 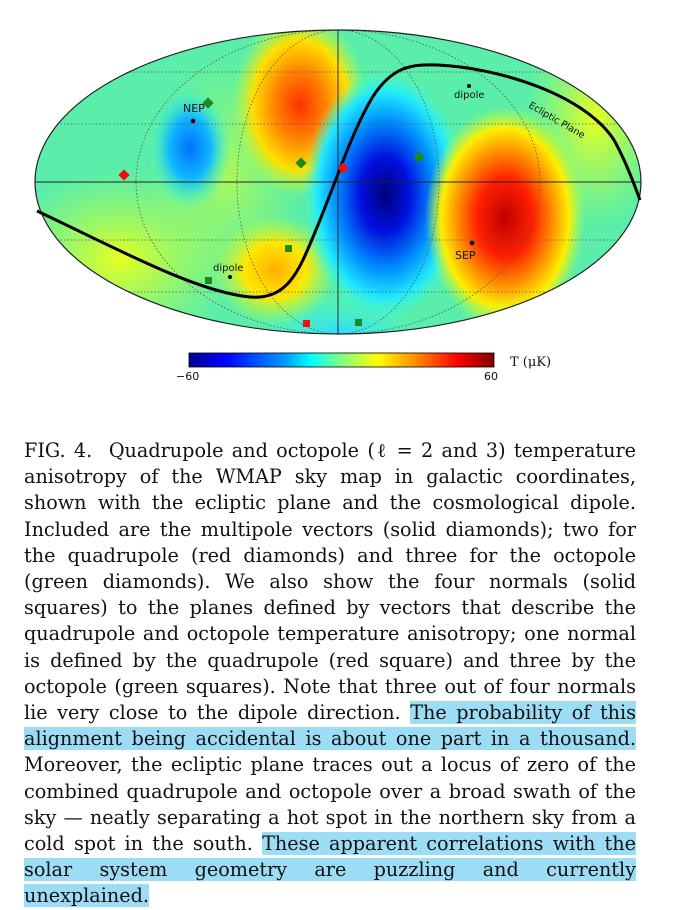 I want to click on sep-point, so click(x=472, y=243).